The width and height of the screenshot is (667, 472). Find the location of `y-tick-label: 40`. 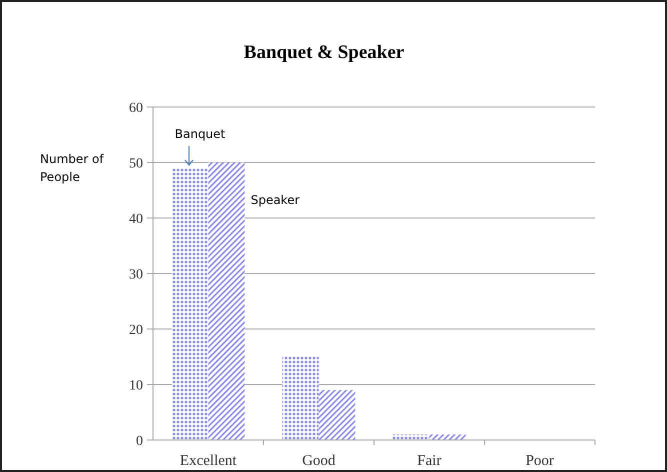

y-tick-label: 40 is located at coordinates (136, 219).